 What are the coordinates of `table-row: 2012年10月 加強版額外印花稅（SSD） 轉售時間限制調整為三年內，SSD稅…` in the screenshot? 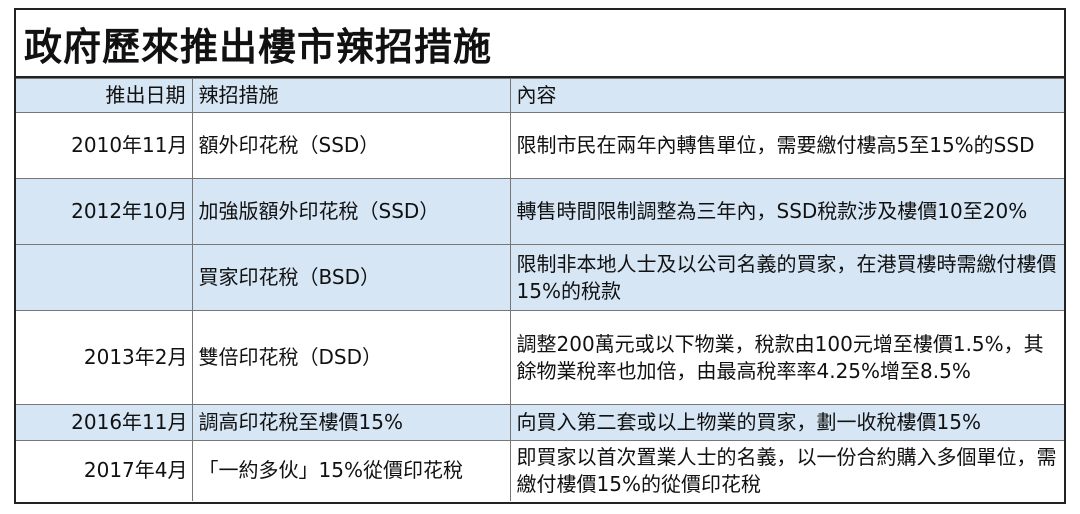 It's located at (540, 211).